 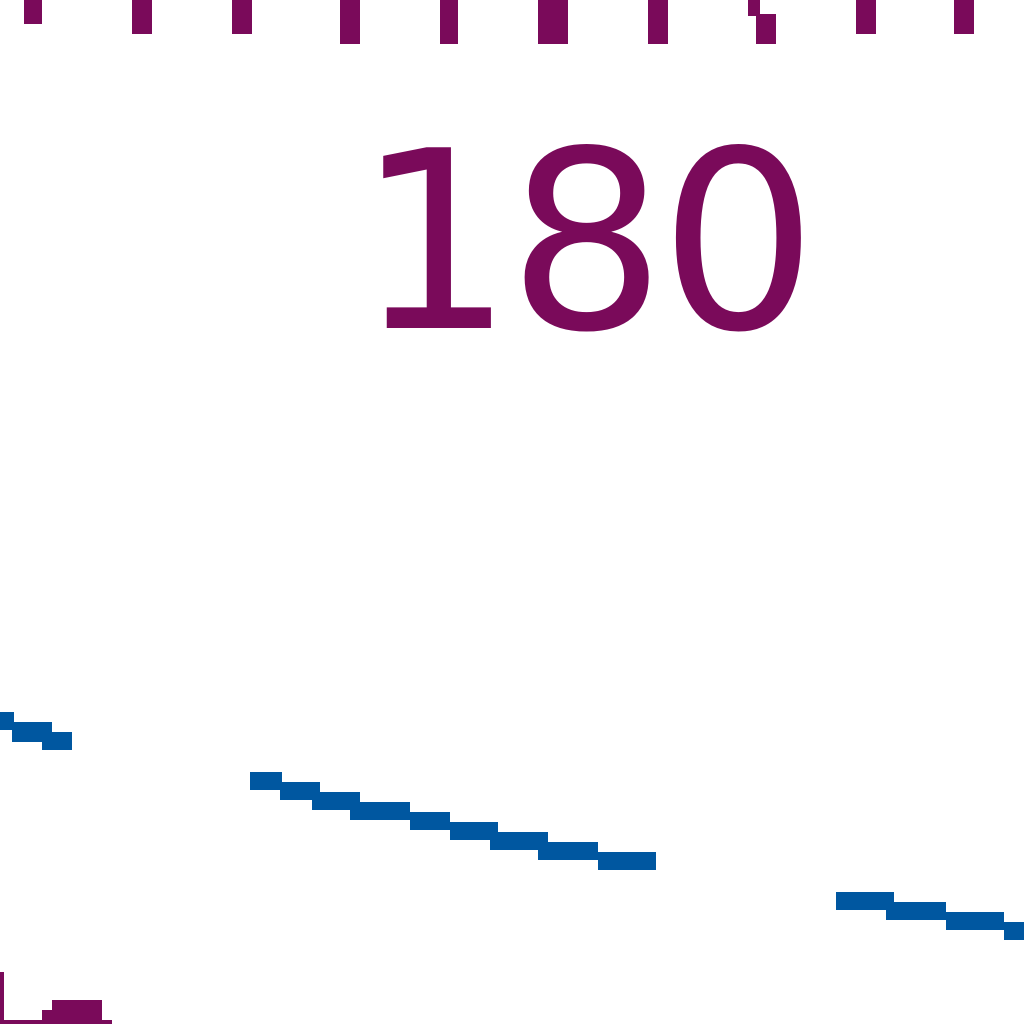 I want to click on contour-label: 180, so click(x=586, y=243).